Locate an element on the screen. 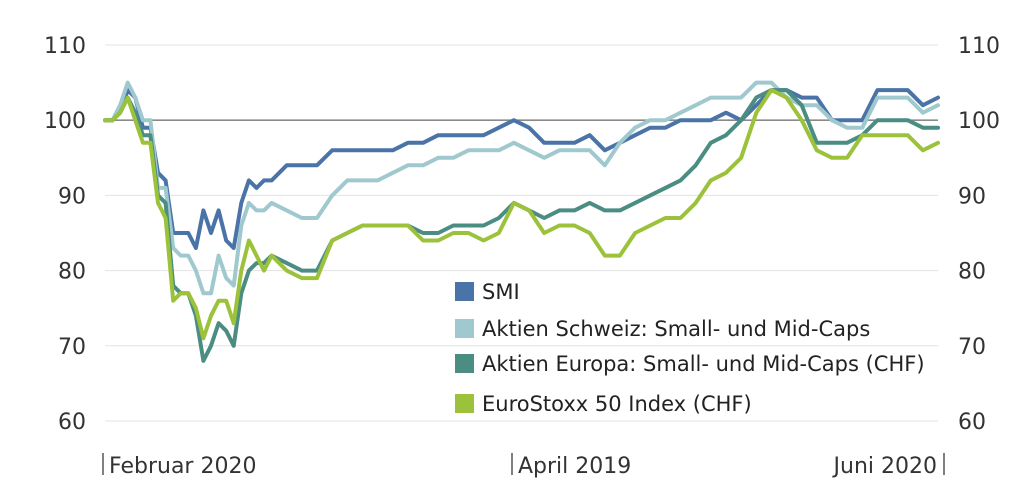 This screenshot has width=1024, height=495. y-tick-label-right: 90 is located at coordinates (972, 196).